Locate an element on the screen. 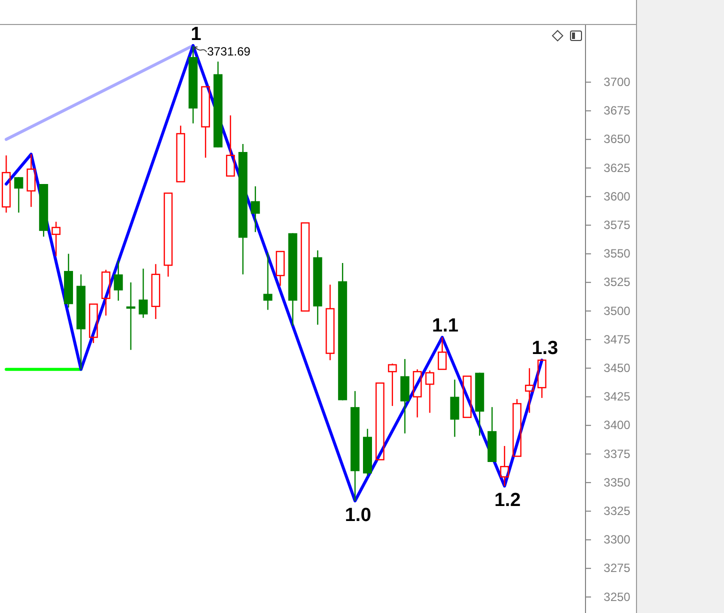 The width and height of the screenshot is (724, 613). y-tick-label: 3450 is located at coordinates (617, 368).